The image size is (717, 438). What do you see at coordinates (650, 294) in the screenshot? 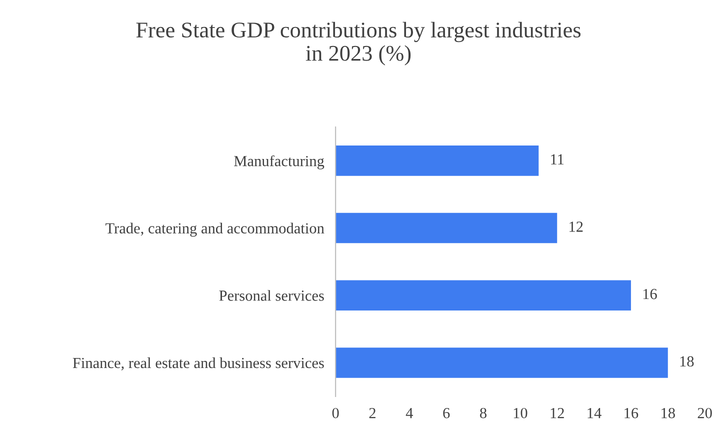
I see `data-label: 16` at bounding box center [650, 294].